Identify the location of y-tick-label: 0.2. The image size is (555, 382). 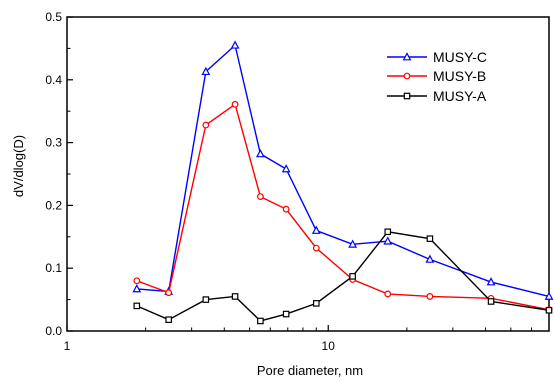
(53, 205).